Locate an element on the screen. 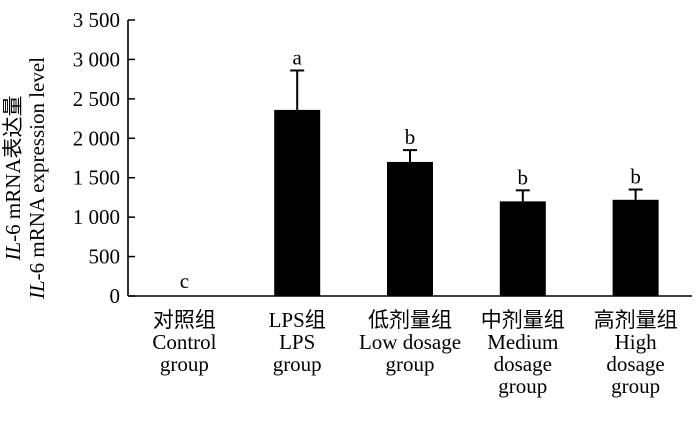 The width and height of the screenshot is (700, 437). y-tick-label: 2 500 is located at coordinates (96, 99).